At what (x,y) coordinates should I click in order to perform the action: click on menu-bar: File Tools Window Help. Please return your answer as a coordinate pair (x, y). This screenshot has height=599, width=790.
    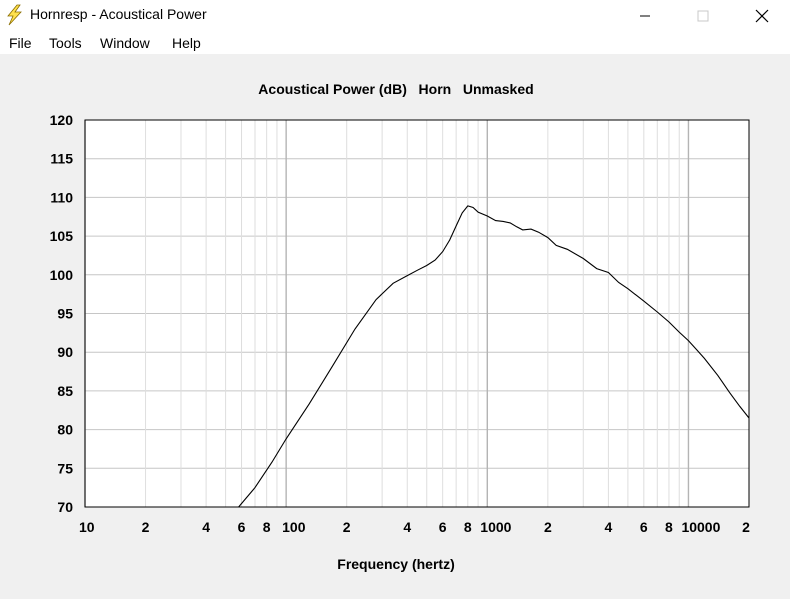
    Looking at the image, I should click on (395, 42).